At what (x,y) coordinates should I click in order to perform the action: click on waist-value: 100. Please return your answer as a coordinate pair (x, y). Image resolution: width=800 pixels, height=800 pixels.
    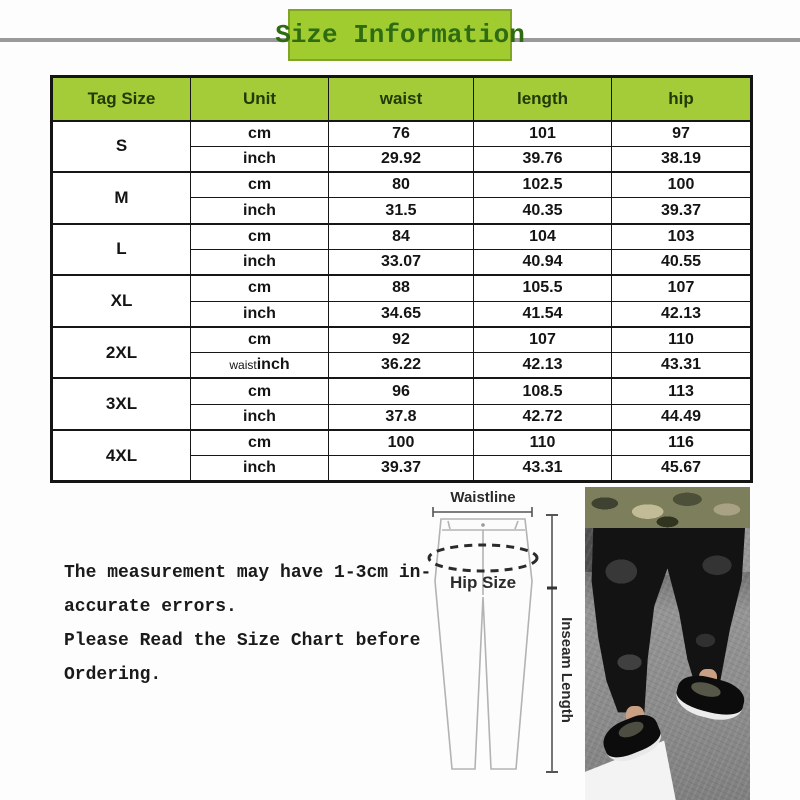
    Looking at the image, I should click on (401, 443).